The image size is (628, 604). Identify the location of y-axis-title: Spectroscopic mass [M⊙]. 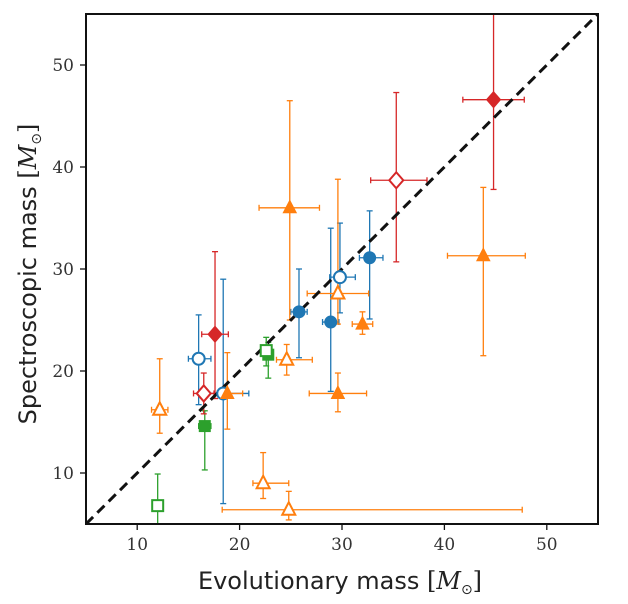
(29, 274).